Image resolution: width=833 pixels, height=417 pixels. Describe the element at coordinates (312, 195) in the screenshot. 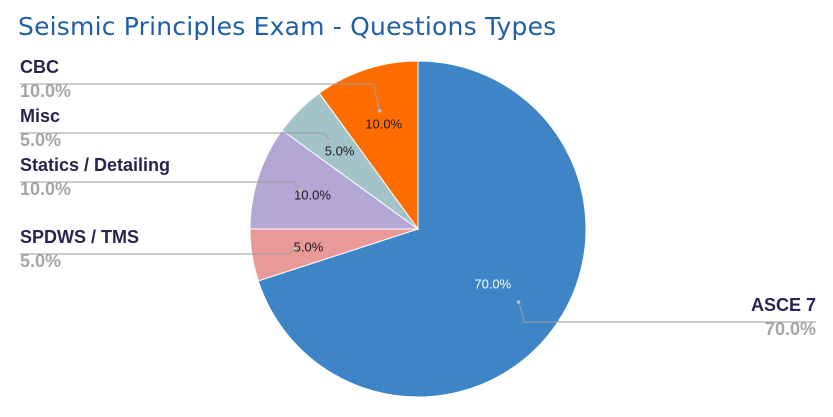

I see `slice-label-statics-detailing: 10.0%` at that location.